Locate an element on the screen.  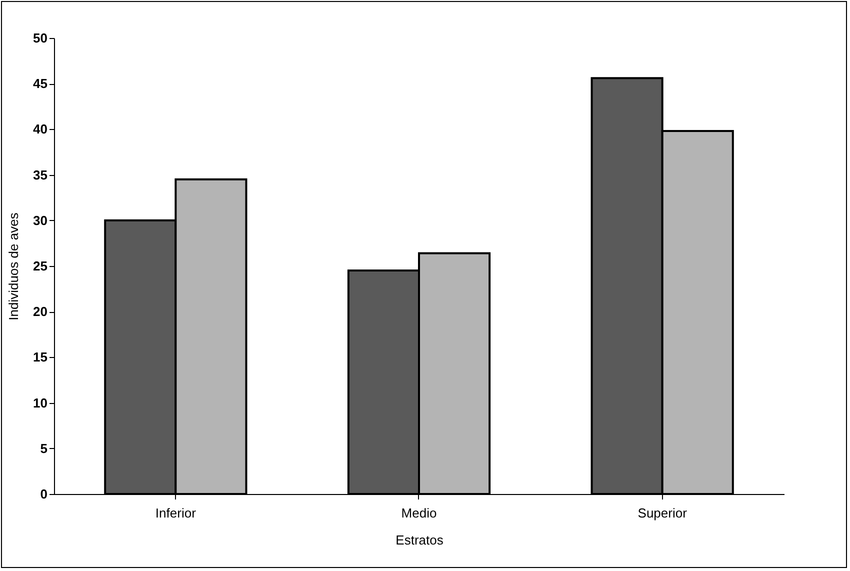
y-axis-title: Individuos de aves is located at coordinates (14, 266).